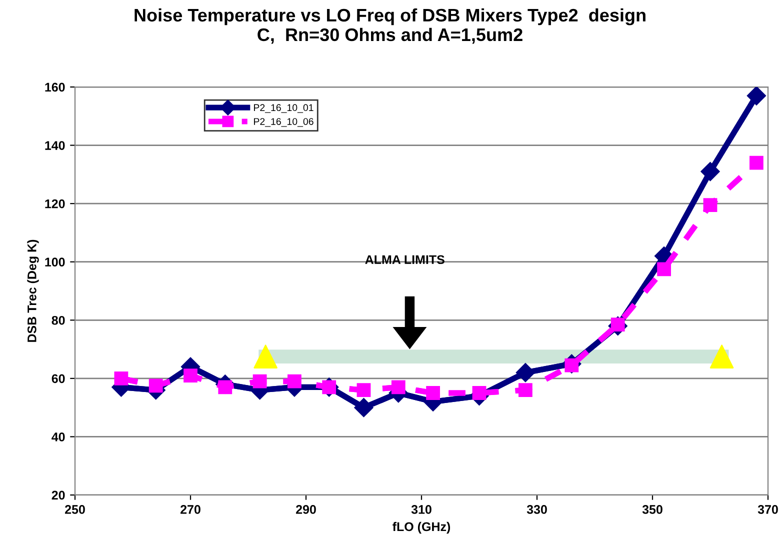 This screenshot has height=556, width=780. I want to click on y-tick-label: 120, so click(55, 203).